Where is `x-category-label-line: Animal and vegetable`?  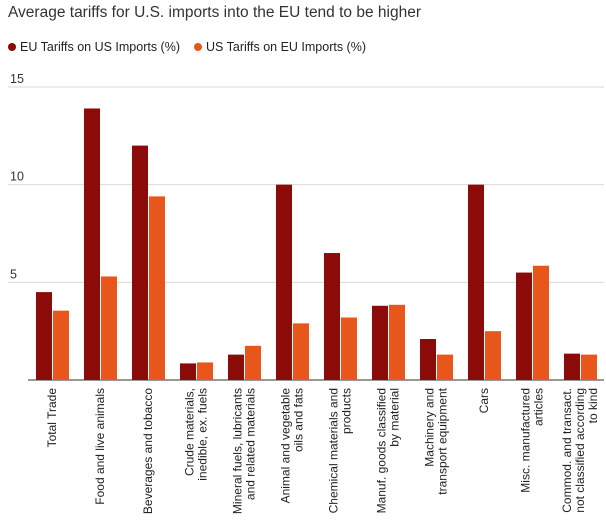 x-category-label-line: Animal and vegetable is located at coordinates (286, 446).